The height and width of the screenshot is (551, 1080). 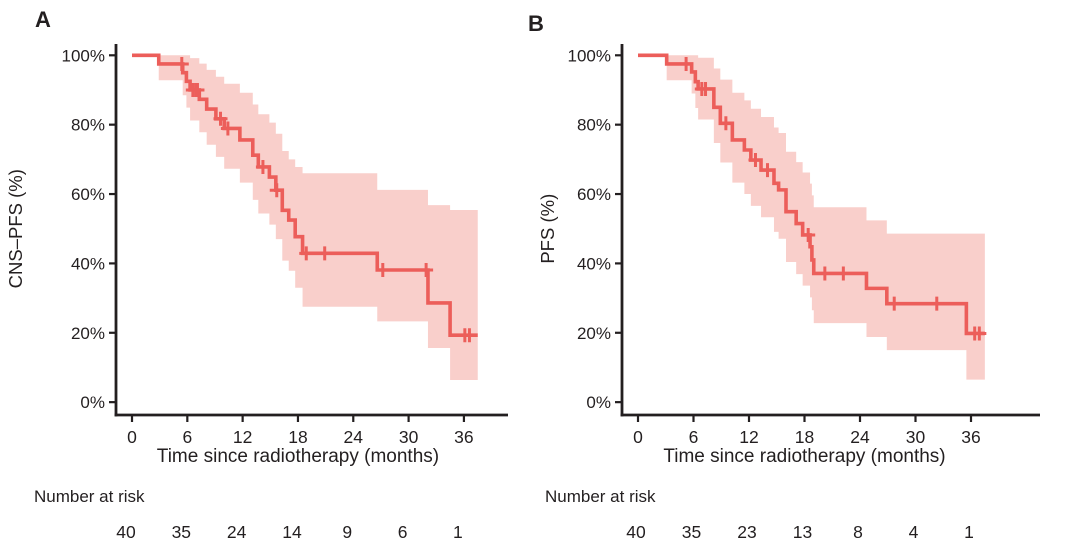 What do you see at coordinates (914, 532) in the screenshot?
I see `risk-count: 4` at bounding box center [914, 532].